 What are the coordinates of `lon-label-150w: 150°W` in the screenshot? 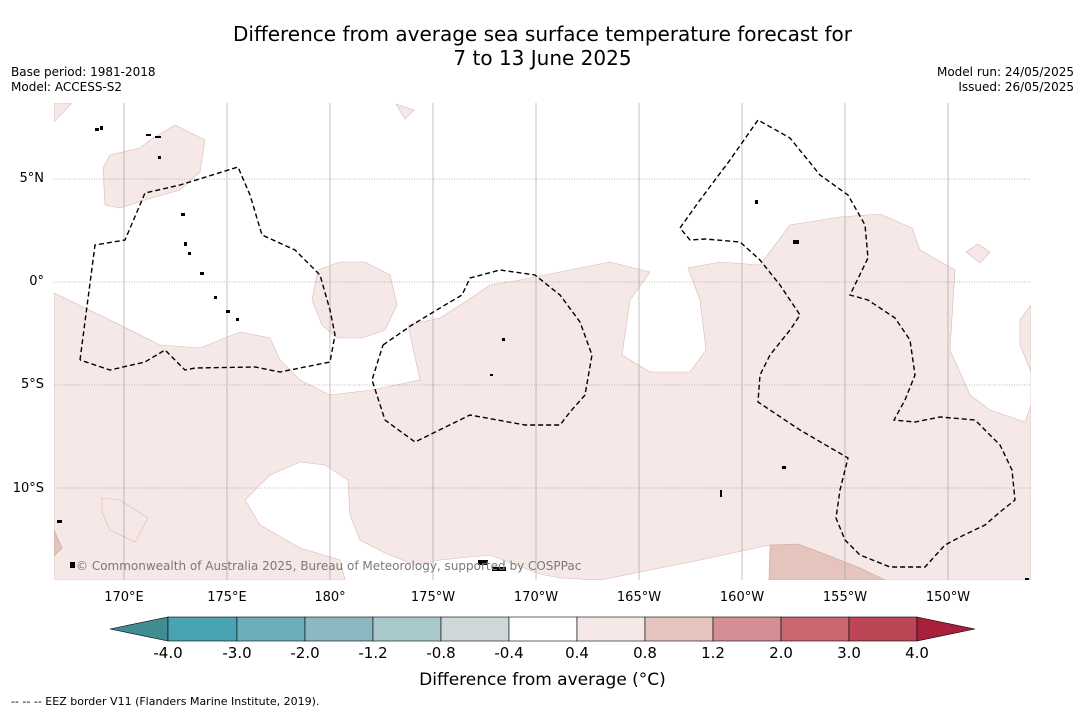 It's located at (948, 597).